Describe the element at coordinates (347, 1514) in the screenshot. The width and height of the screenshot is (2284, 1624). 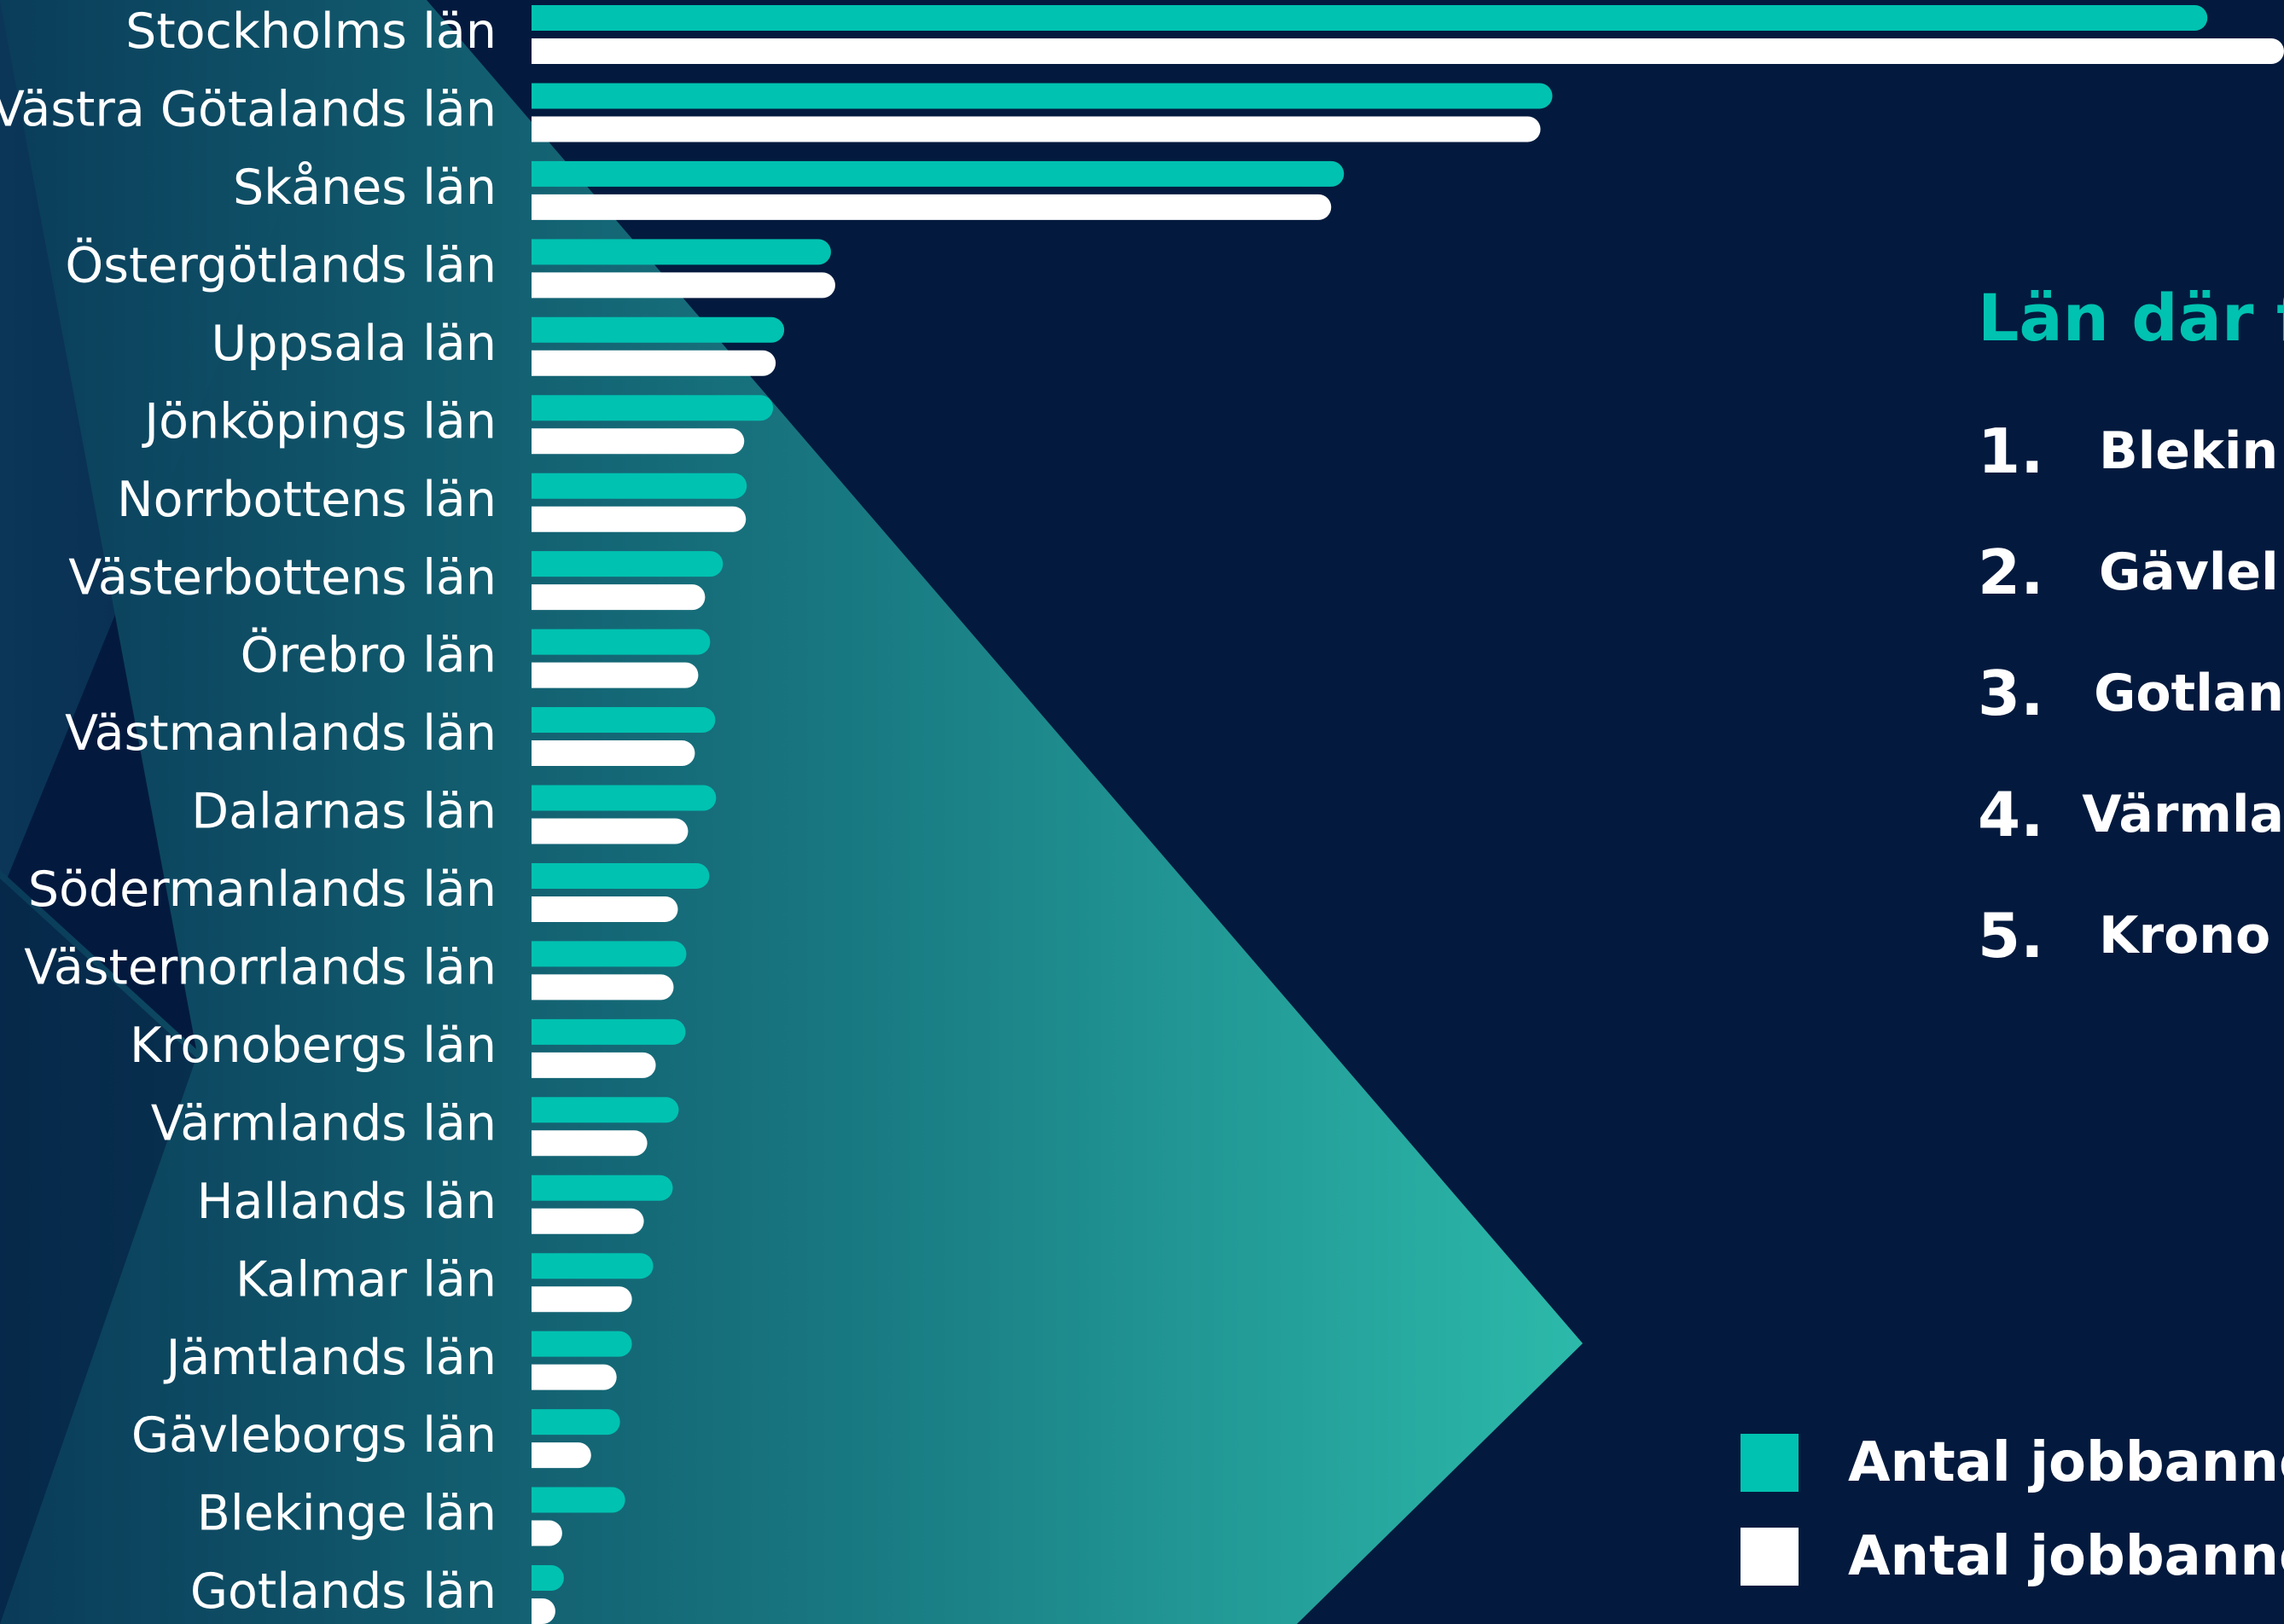
I see `category-label: Blekinge län` at that location.